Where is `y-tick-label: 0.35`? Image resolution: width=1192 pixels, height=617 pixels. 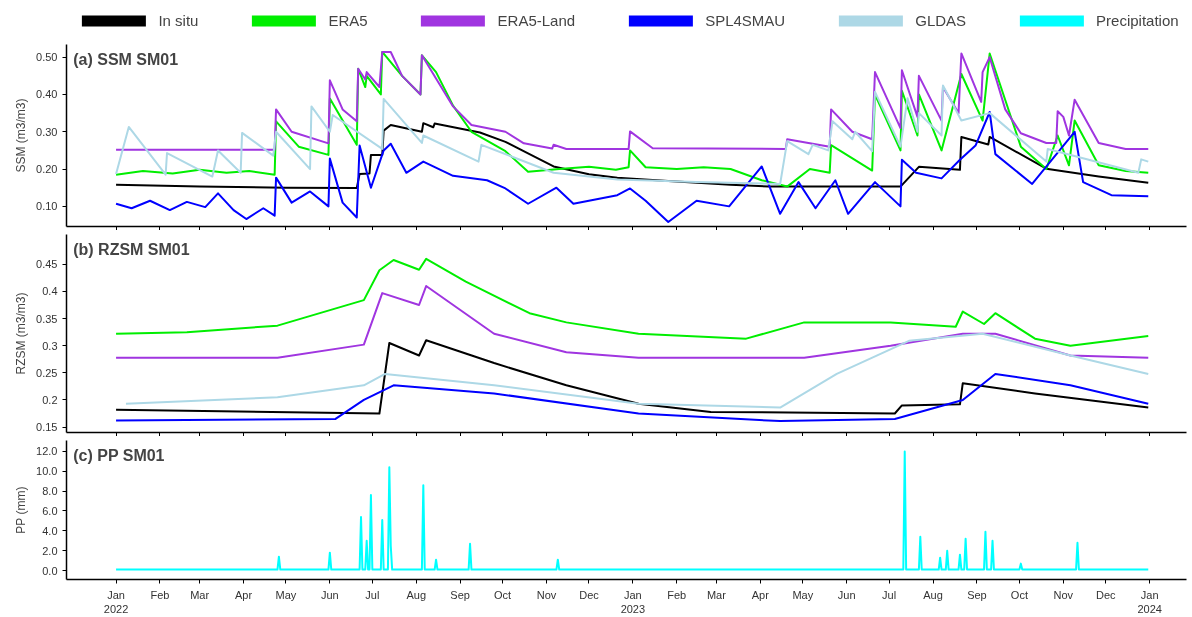 y-tick-label: 0.35 is located at coordinates (47, 318).